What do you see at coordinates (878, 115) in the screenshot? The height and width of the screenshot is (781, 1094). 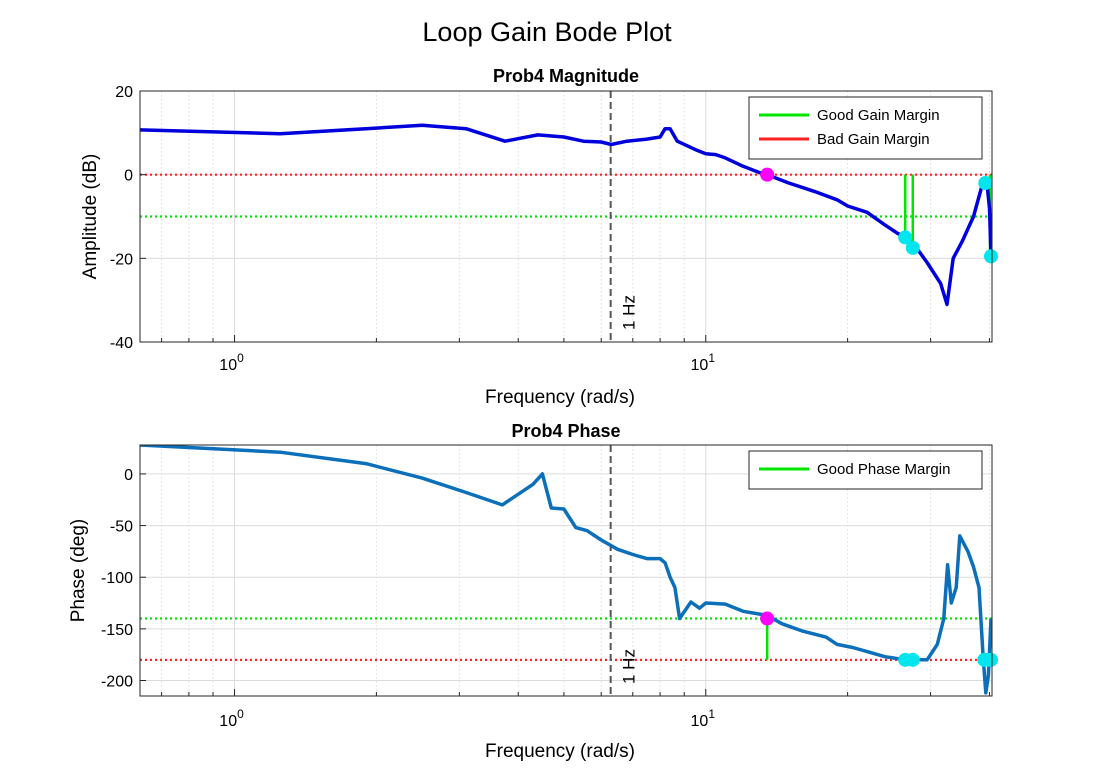 I see `legend-entry: Good Gain Margin` at bounding box center [878, 115].